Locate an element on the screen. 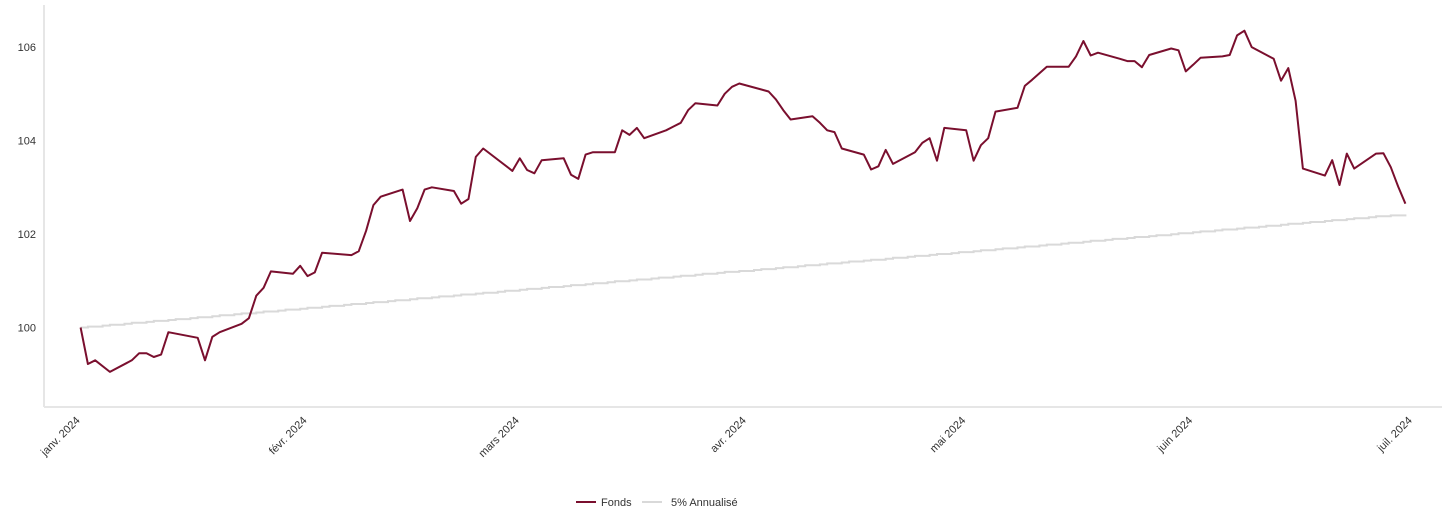 The width and height of the screenshot is (1450, 510). x-tick-label: janv. 2024 is located at coordinates (60, 437).